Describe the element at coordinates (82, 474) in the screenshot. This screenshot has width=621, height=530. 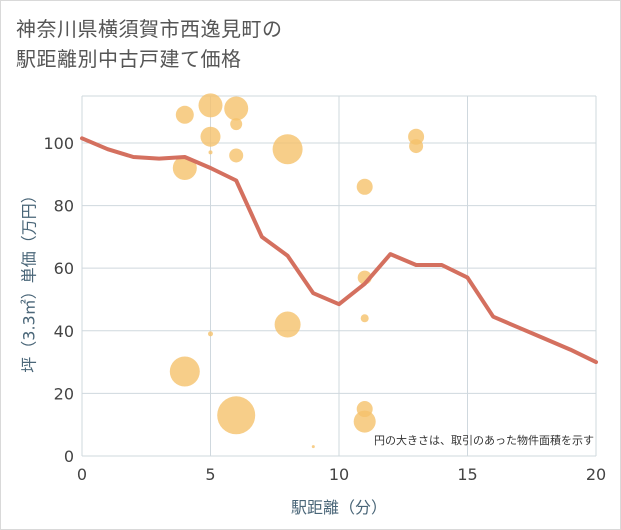
I see `x-tick-label-0: 0` at that location.